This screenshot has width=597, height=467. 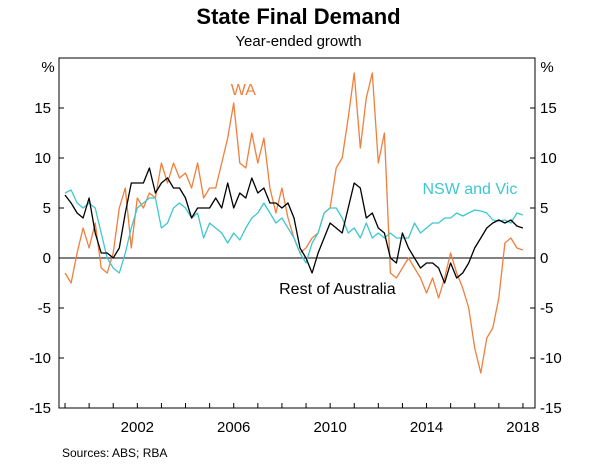 I want to click on x-tick-label: 2010, so click(x=329, y=427).